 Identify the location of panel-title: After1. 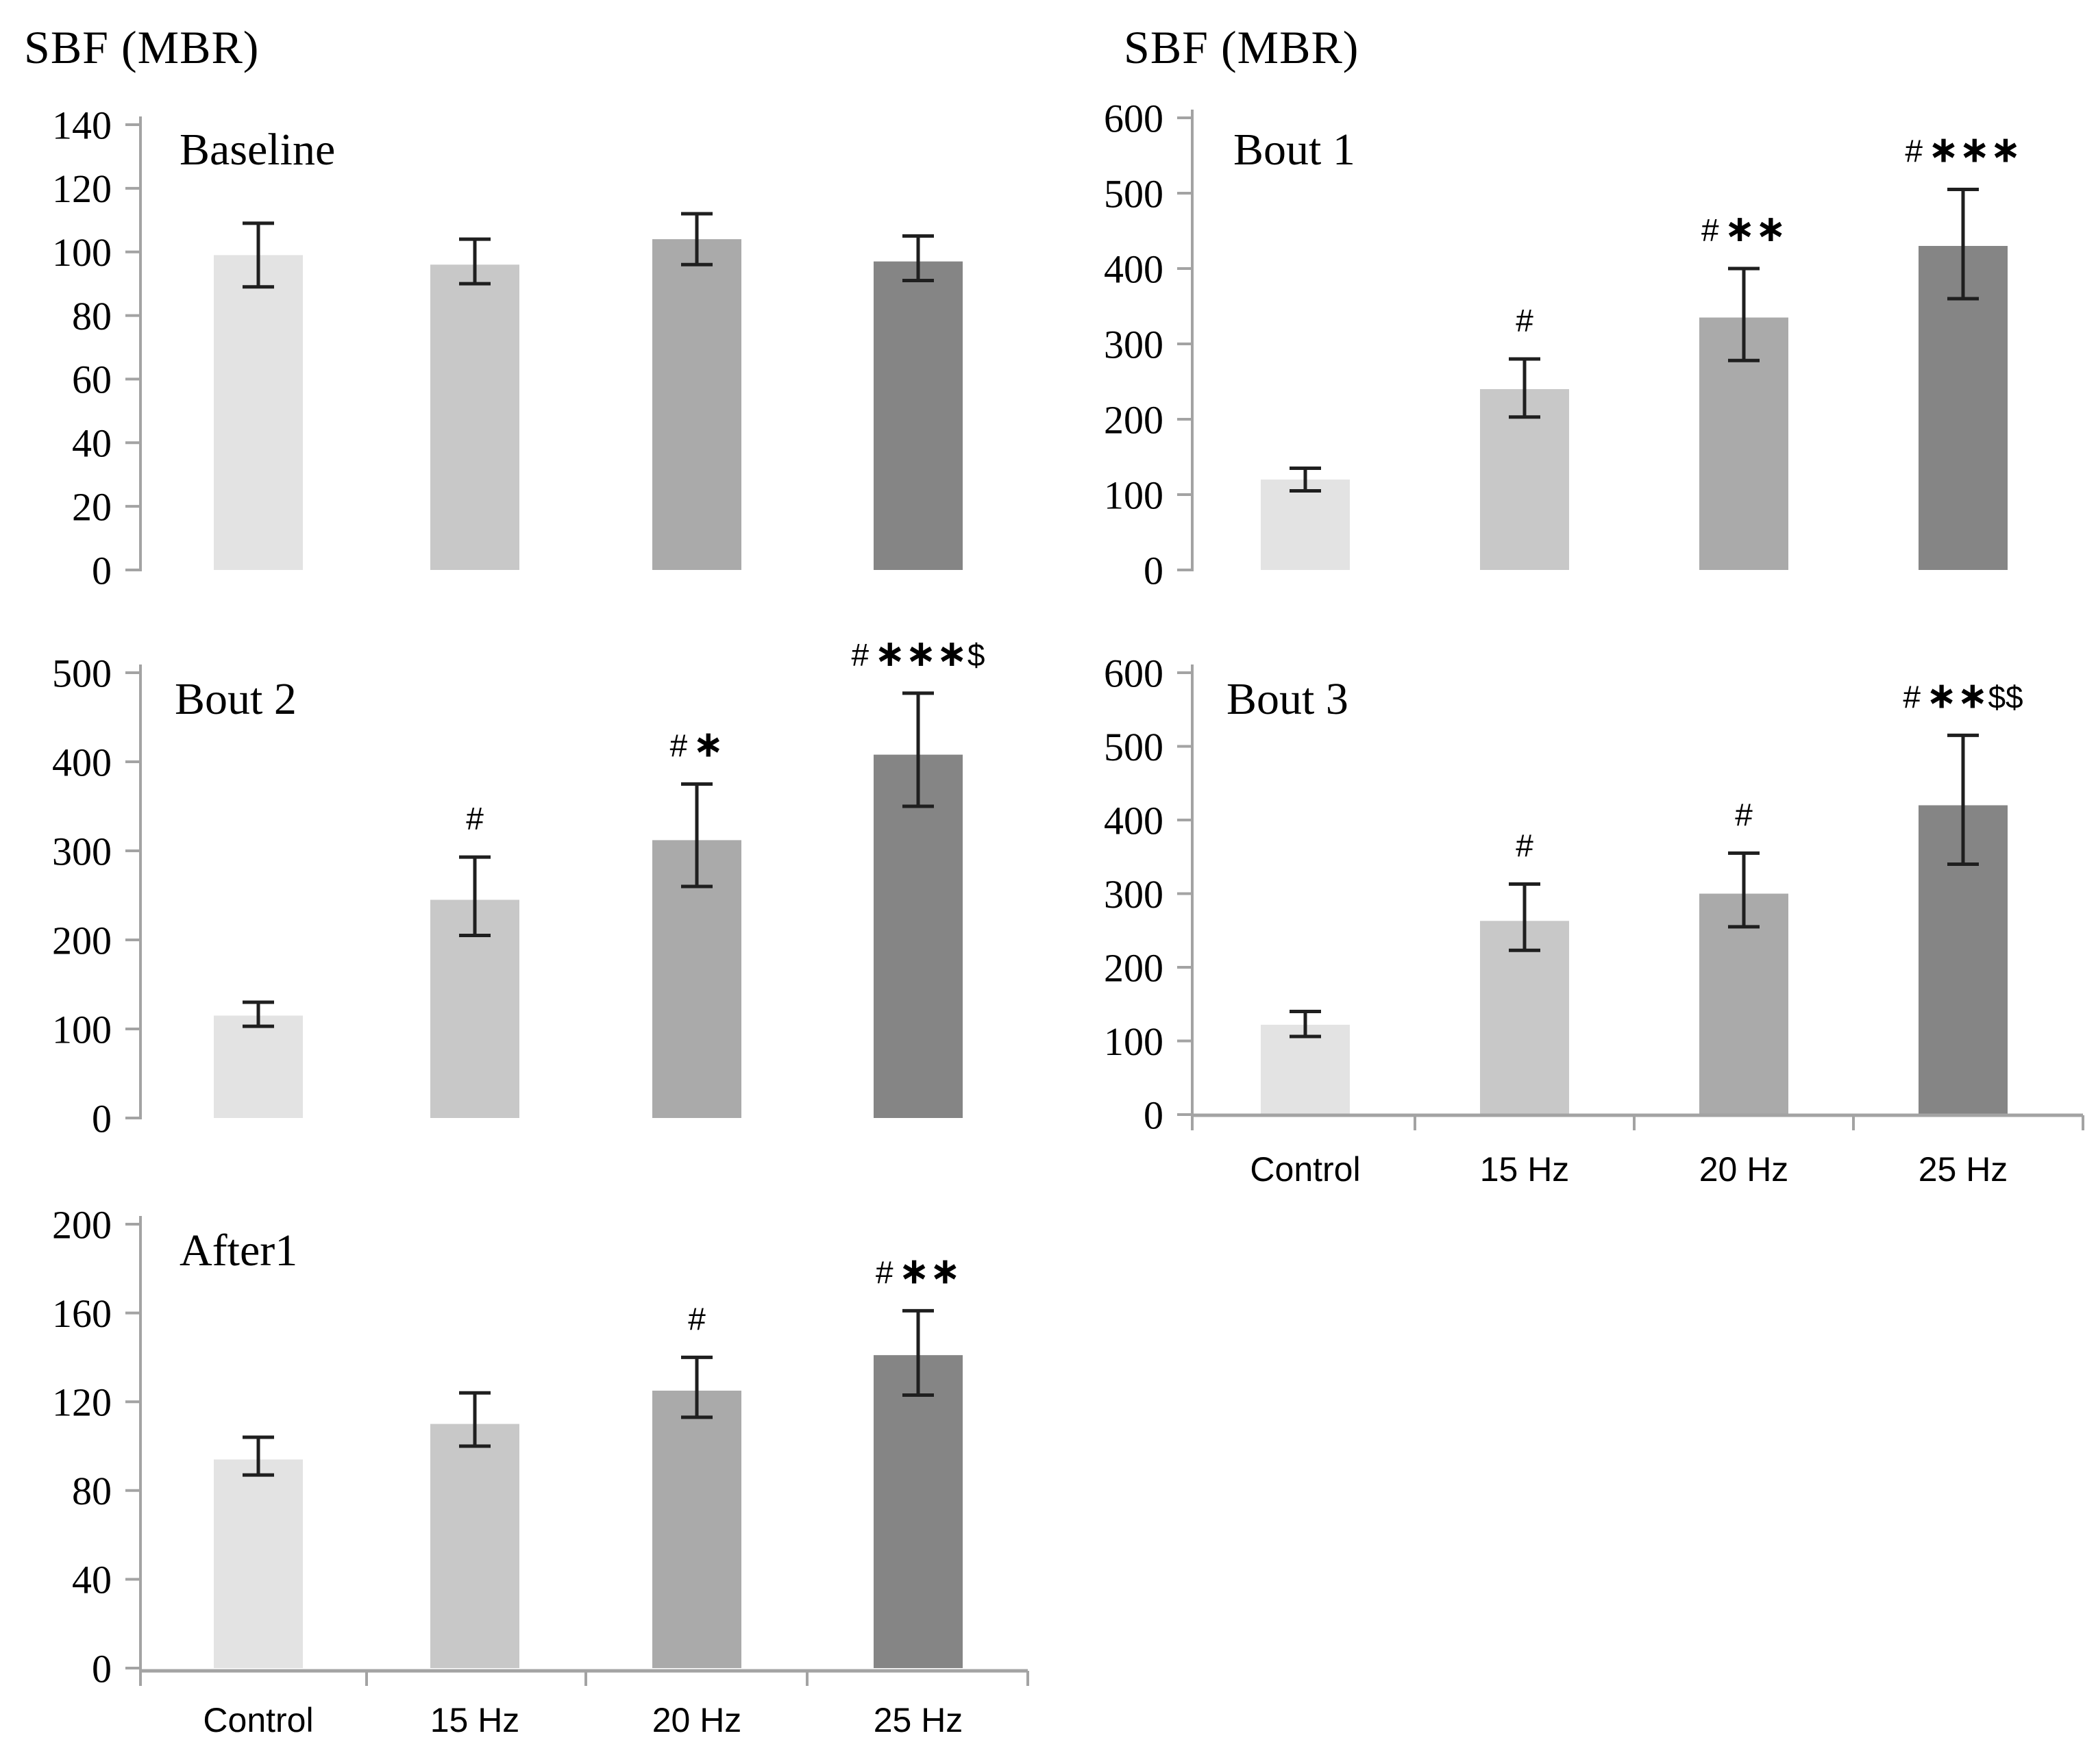
(238, 1251).